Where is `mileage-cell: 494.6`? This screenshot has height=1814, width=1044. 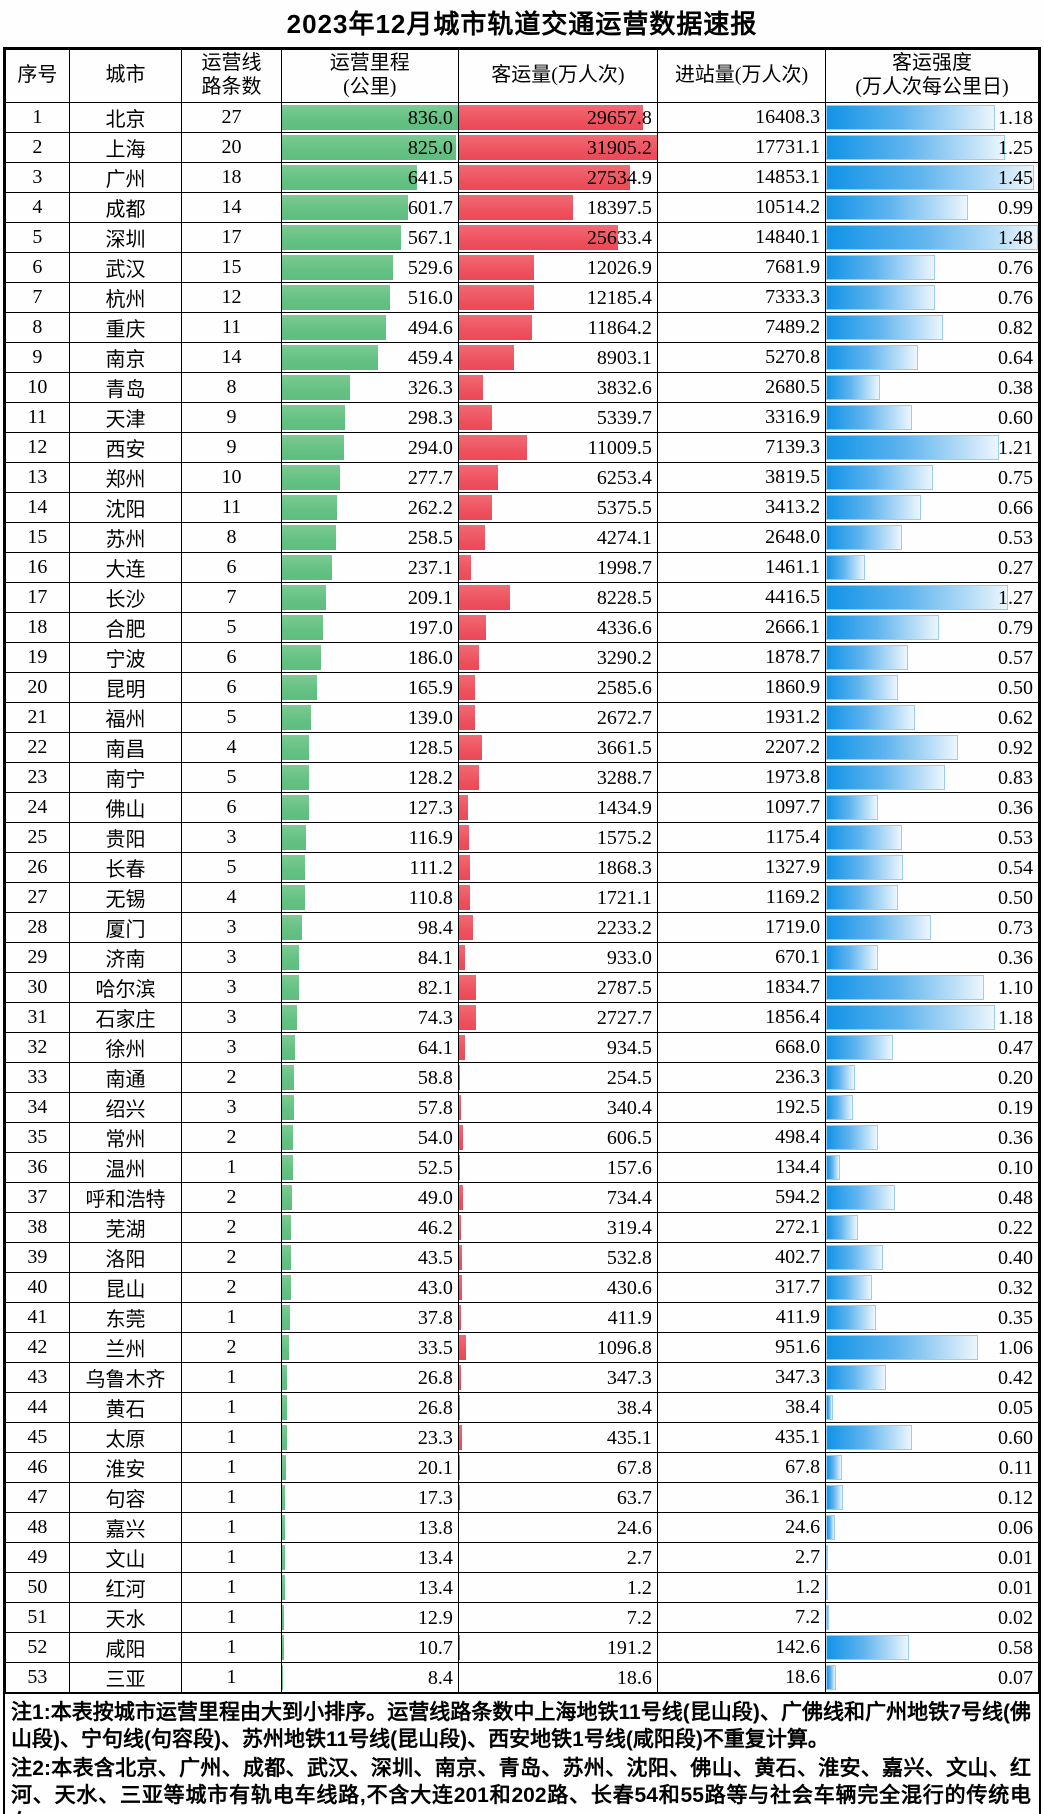 mileage-cell: 494.6 is located at coordinates (369, 327).